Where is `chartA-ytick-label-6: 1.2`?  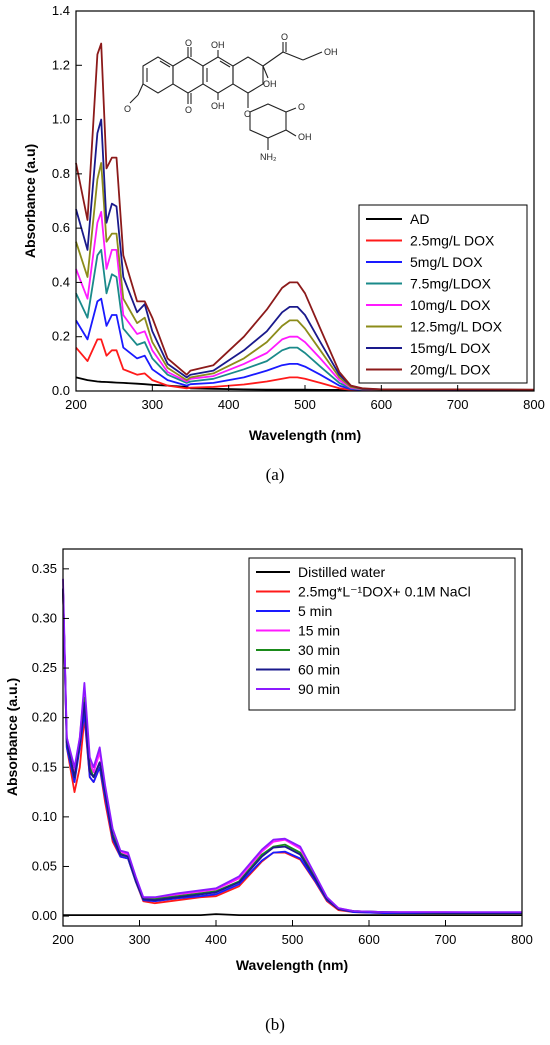
chartA-ytick-label-6: 1.2 is located at coordinates (61, 64).